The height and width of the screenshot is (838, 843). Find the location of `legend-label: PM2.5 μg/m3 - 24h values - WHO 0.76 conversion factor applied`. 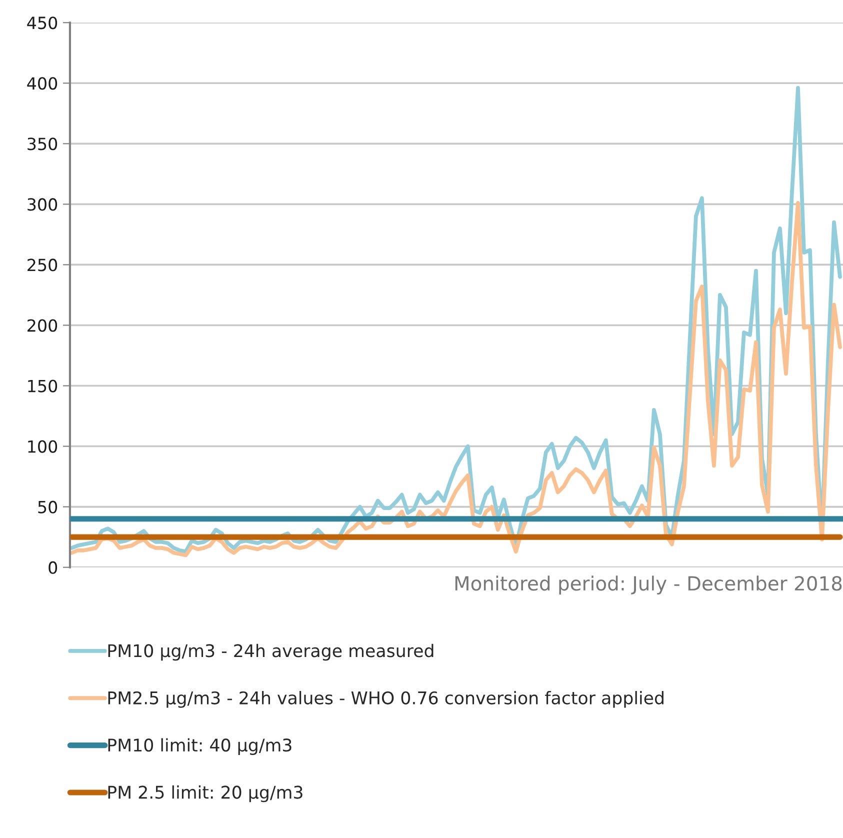

legend-label: PM2.5 μg/m3 - 24h values - WHO 0.76 conversion factor applied is located at coordinates (386, 699).